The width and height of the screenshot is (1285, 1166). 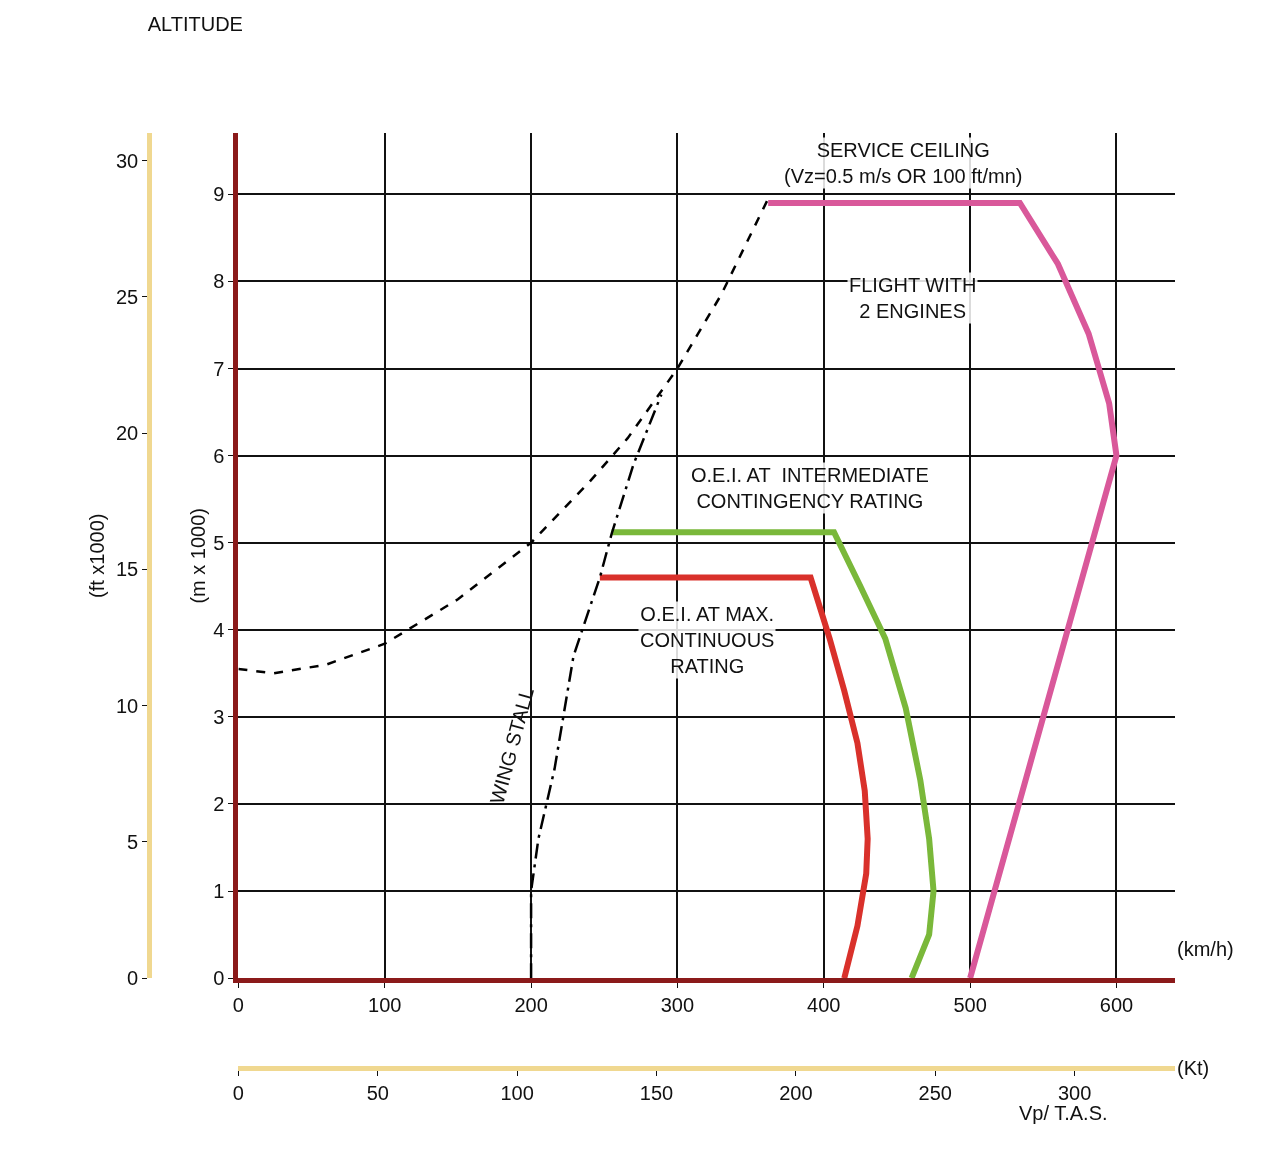 I want to click on chart-title: ALTITUDE, so click(x=195, y=24).